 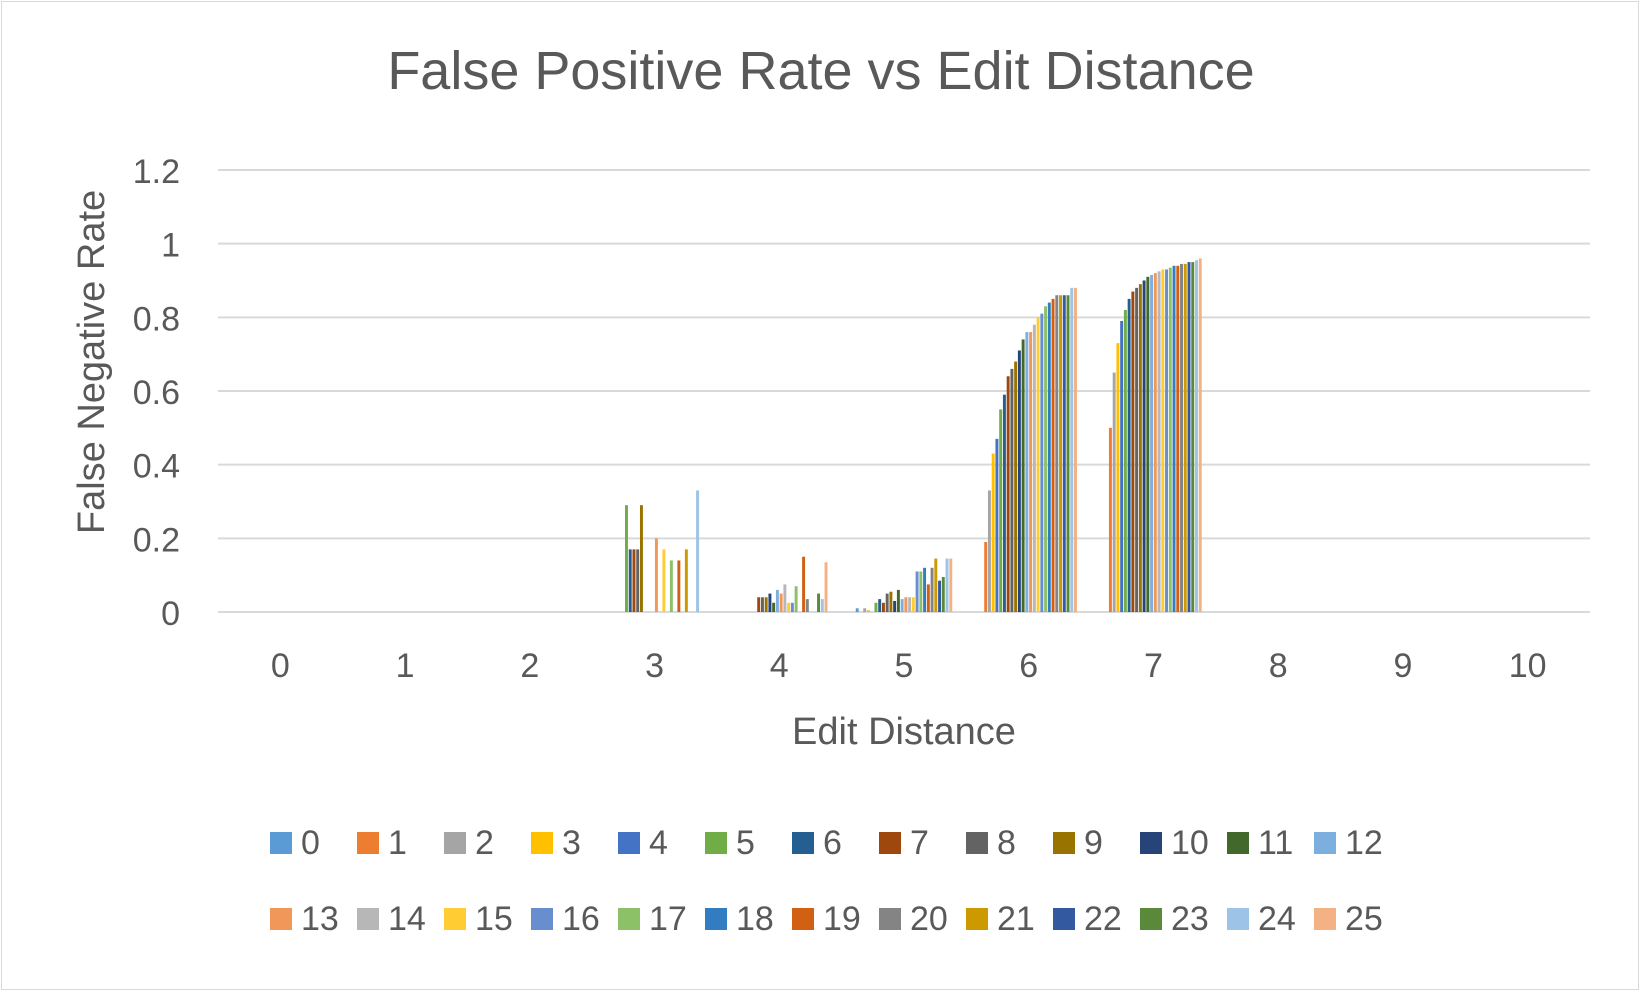 What do you see at coordinates (643, 843) in the screenshot?
I see `legend-item: 4` at bounding box center [643, 843].